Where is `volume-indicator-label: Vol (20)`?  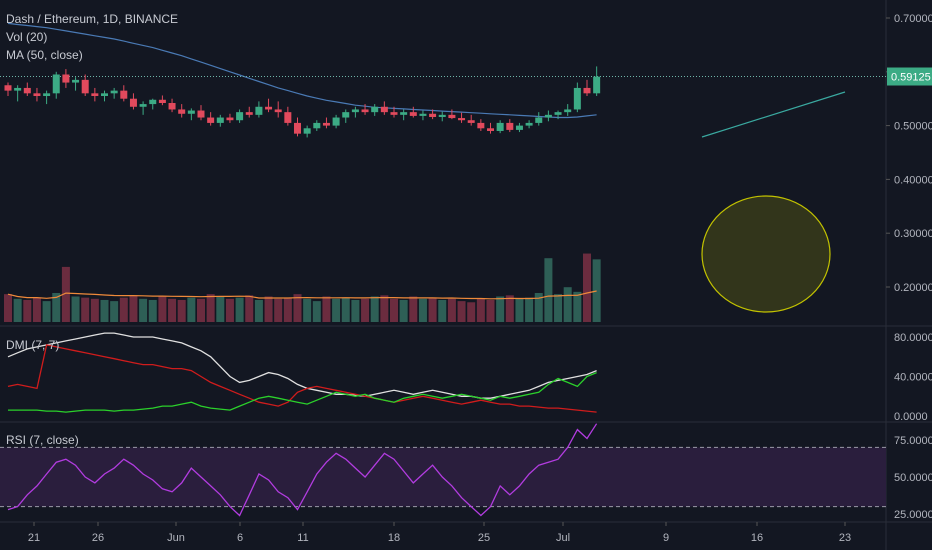 volume-indicator-label: Vol (20) is located at coordinates (27, 37).